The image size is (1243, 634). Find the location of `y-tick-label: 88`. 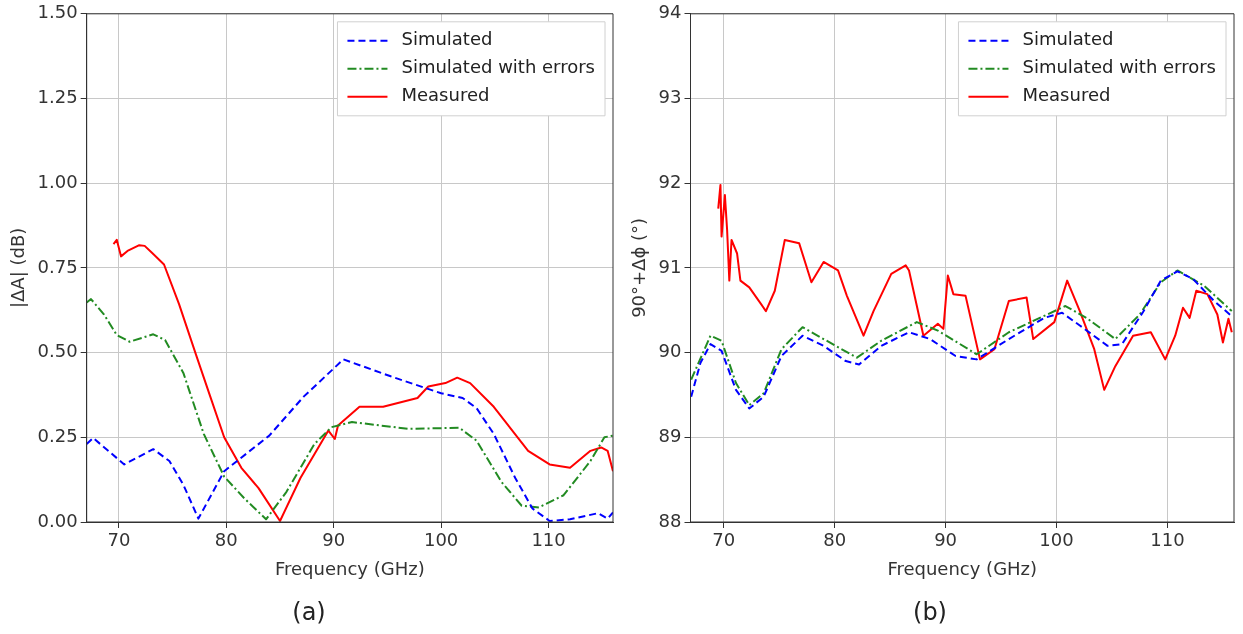

y-tick-label: 88 is located at coordinates (670, 520).